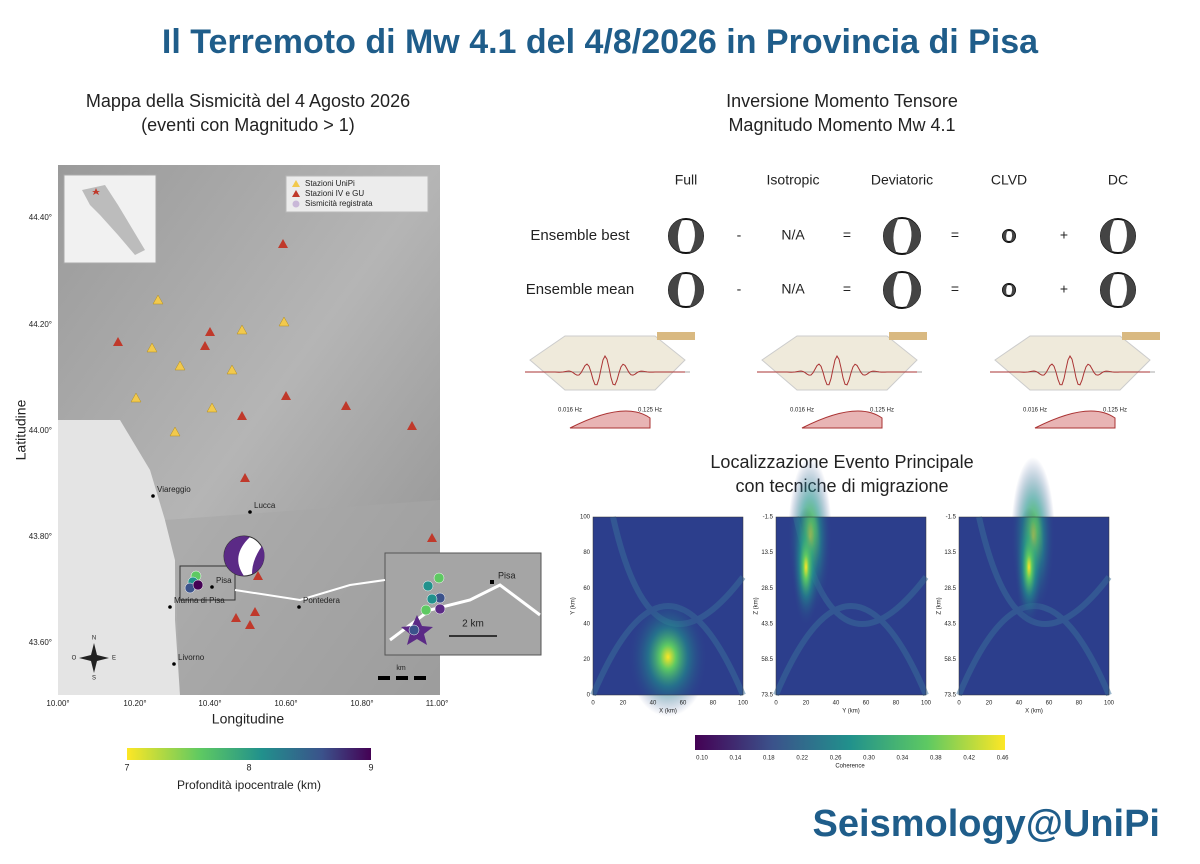  Describe the element at coordinates (836, 759) in the screenshot. I see `colorbar-tick: 0.26` at that location.